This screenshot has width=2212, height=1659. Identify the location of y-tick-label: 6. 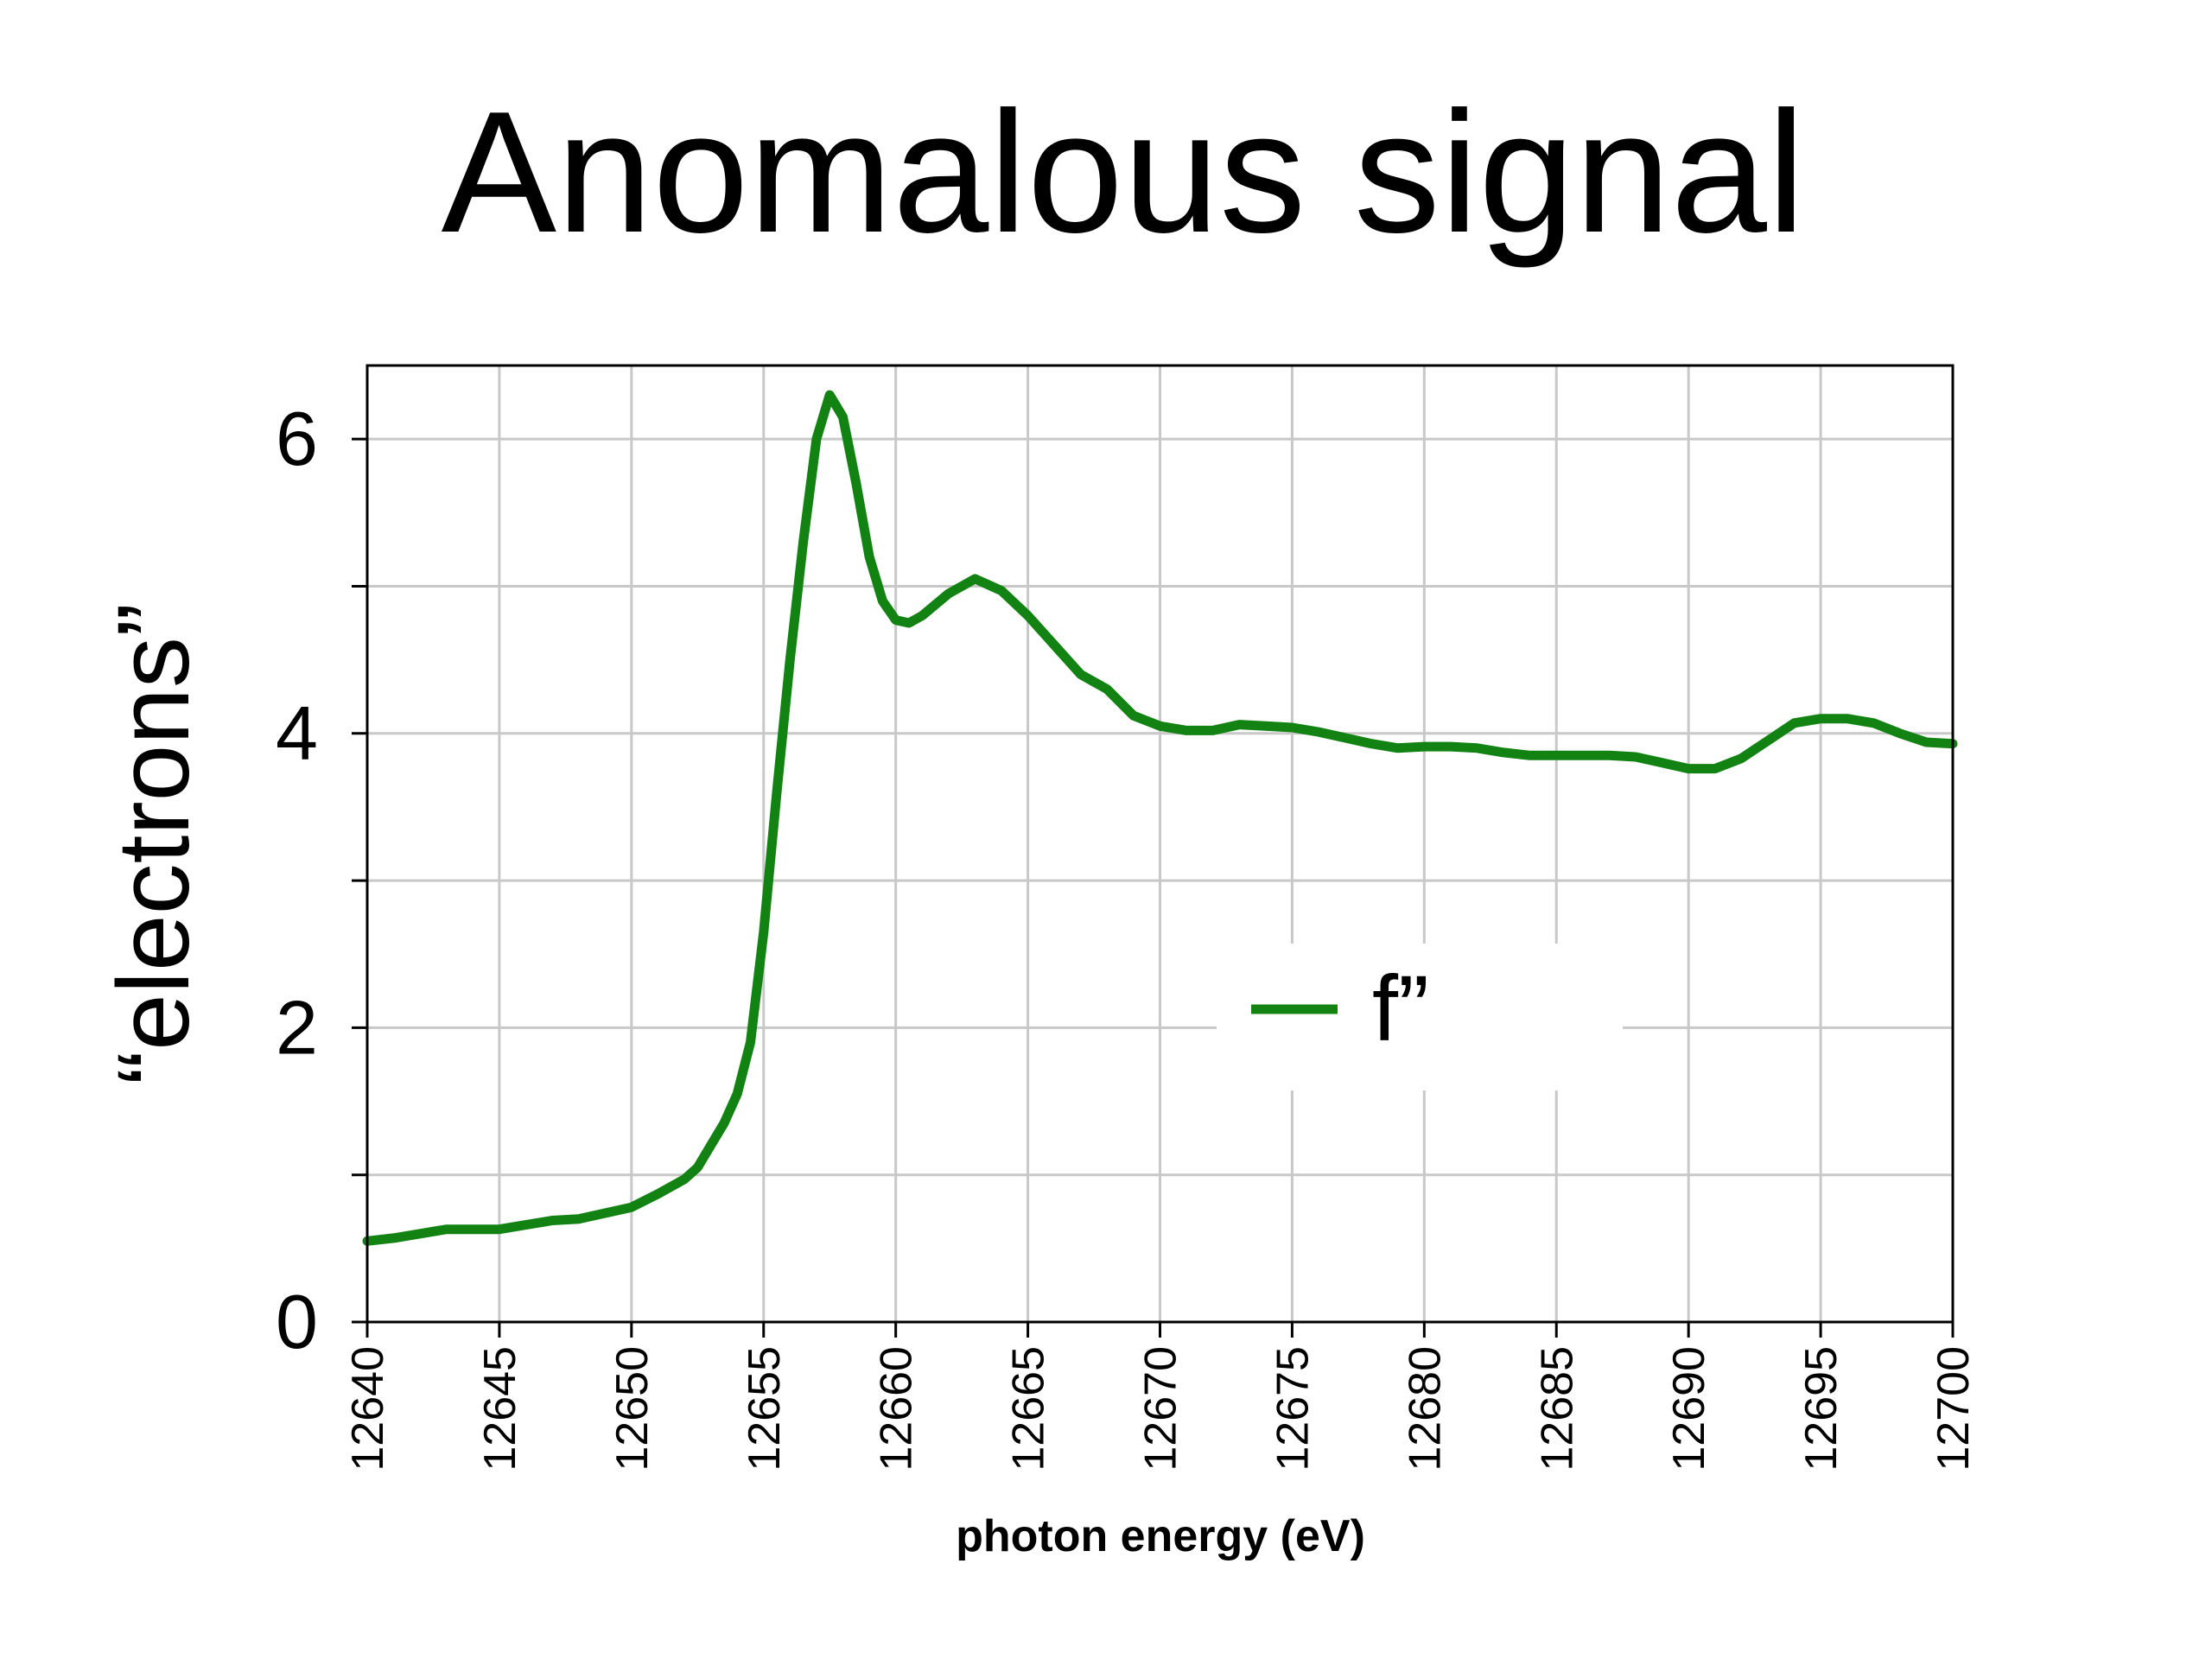
(297, 438).